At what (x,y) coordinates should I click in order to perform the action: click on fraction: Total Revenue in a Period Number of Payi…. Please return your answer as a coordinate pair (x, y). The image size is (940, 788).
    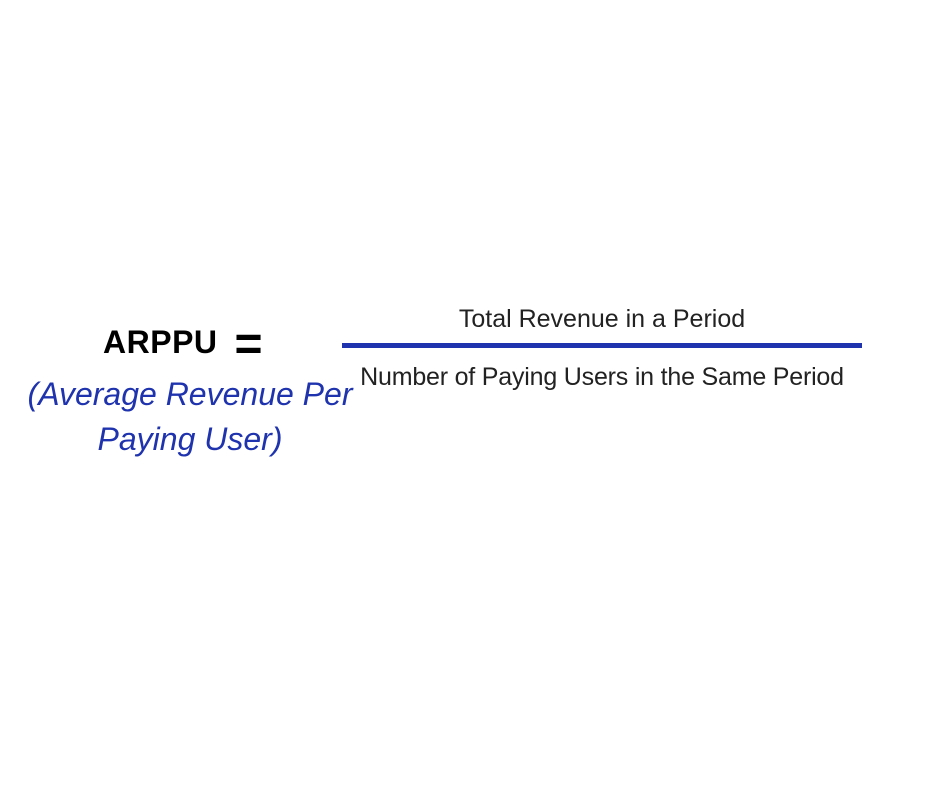
    Looking at the image, I should click on (602, 348).